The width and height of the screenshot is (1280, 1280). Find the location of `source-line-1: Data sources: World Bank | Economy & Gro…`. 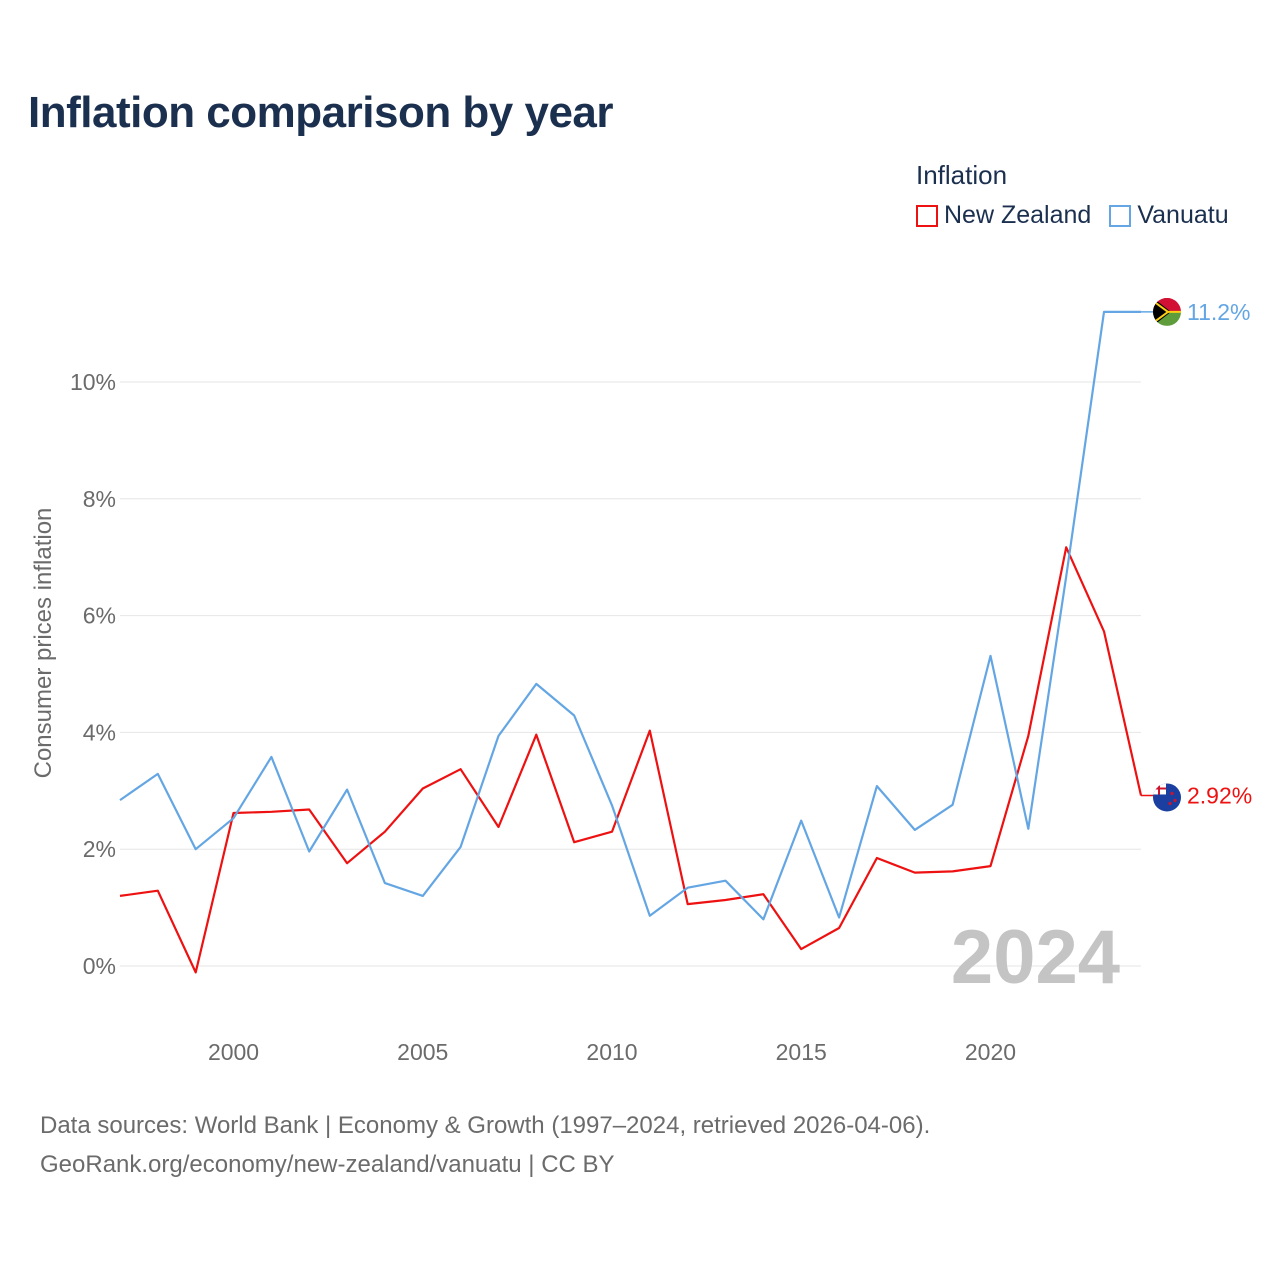

source-line-1: Data sources: World Bank | Economy & Gro… is located at coordinates (485, 1125).